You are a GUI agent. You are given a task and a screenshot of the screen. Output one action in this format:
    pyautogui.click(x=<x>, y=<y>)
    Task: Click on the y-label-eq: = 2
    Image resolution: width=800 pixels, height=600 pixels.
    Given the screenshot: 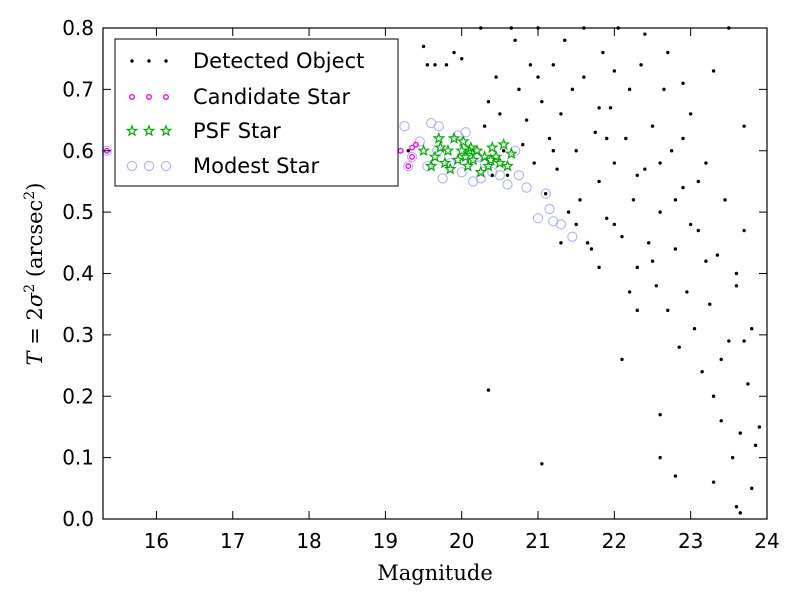 What is the action you would take?
    pyautogui.click(x=35, y=329)
    